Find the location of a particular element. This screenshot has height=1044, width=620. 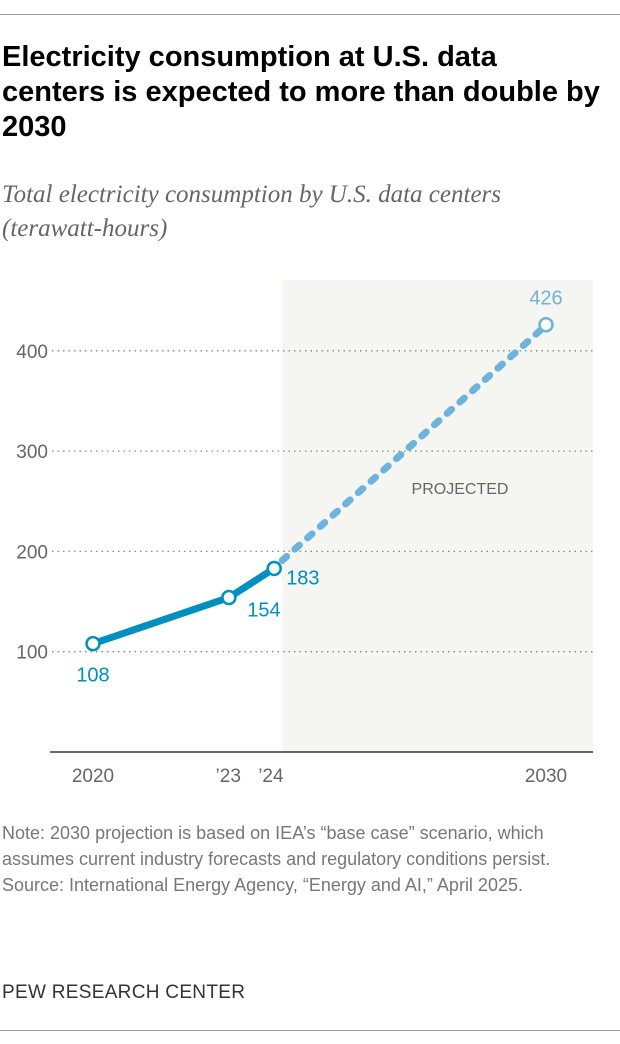

data-label: 108 is located at coordinates (92, 676).